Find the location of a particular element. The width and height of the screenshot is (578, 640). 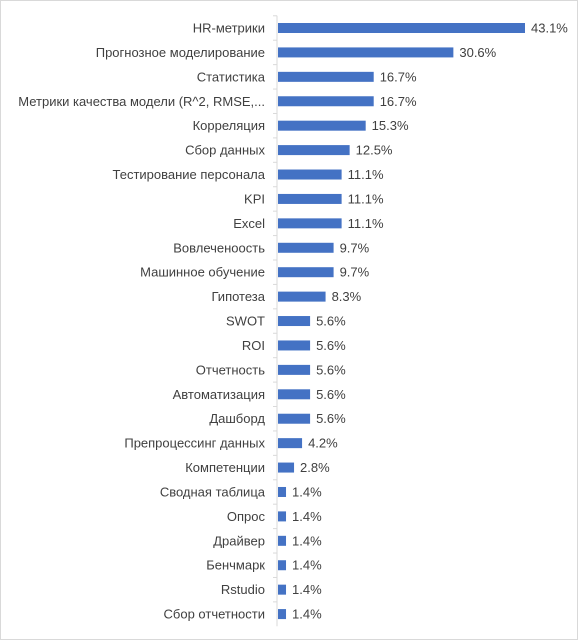

data-label: 8.3% is located at coordinates (347, 296).